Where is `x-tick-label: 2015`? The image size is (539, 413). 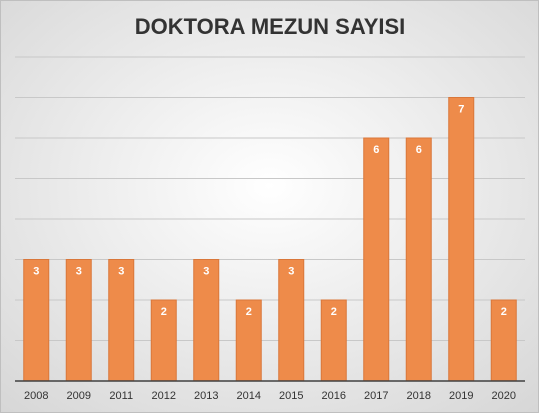 x-tick-label: 2015 is located at coordinates (291, 396).